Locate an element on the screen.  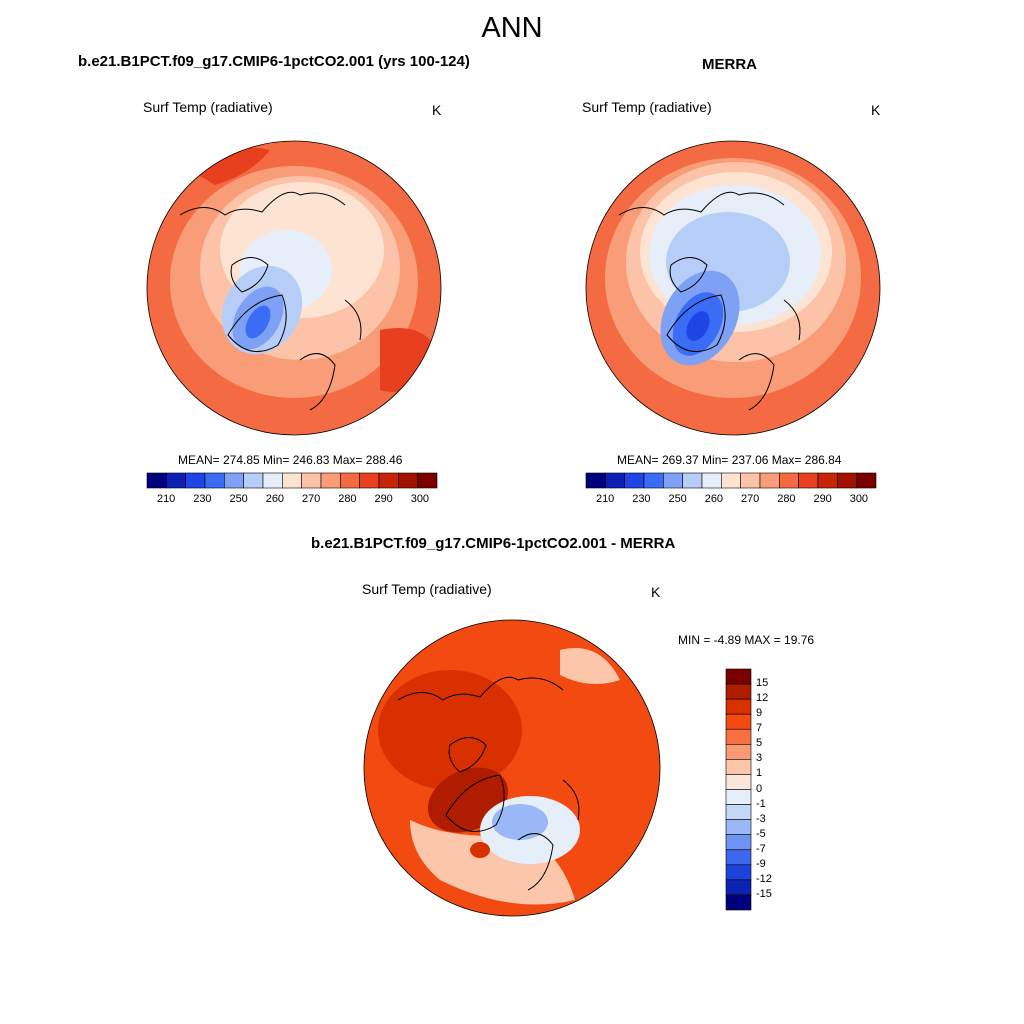
panel-1-units-label: K is located at coordinates (437, 110).